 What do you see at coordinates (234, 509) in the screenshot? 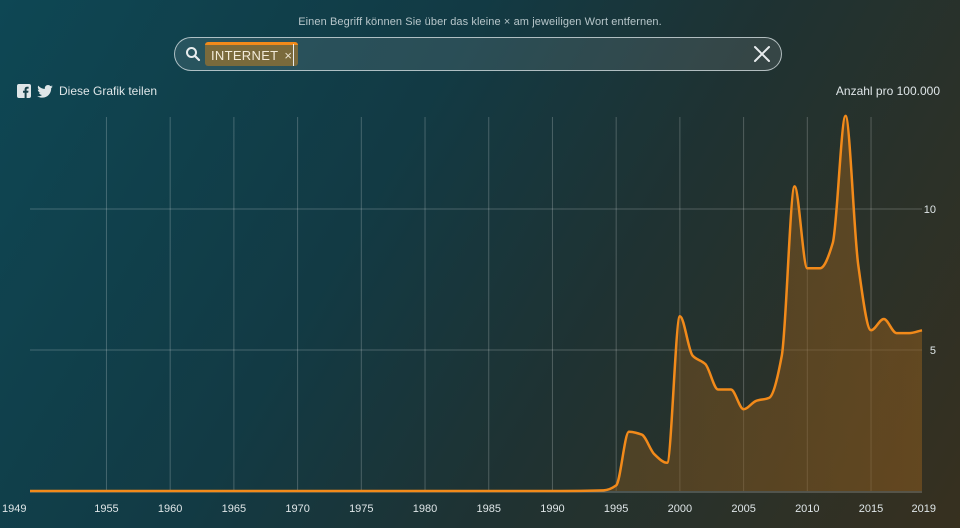
I see `x-tick-label: 1965` at bounding box center [234, 509].